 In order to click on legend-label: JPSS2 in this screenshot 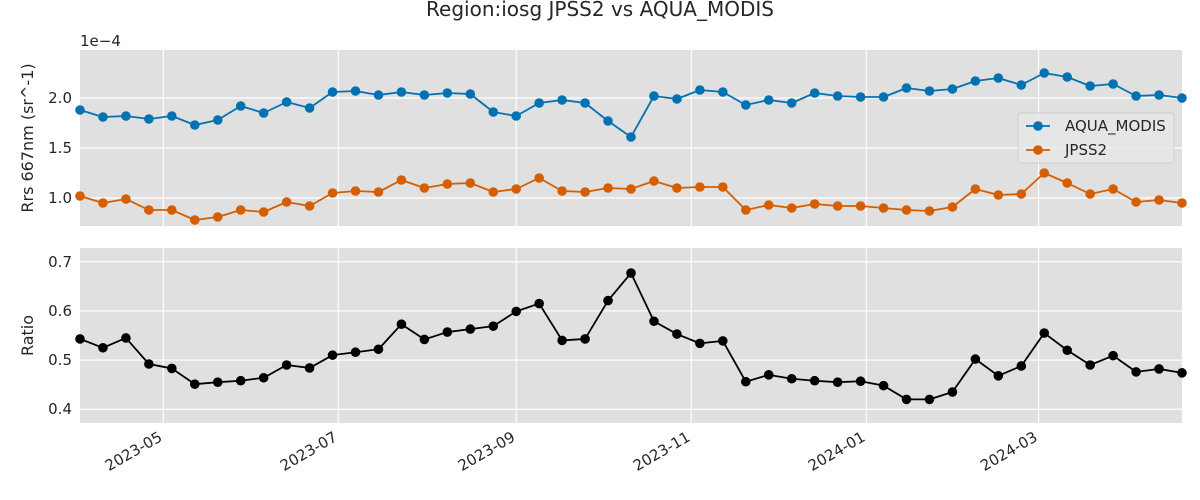, I will do `click(1085, 150)`.